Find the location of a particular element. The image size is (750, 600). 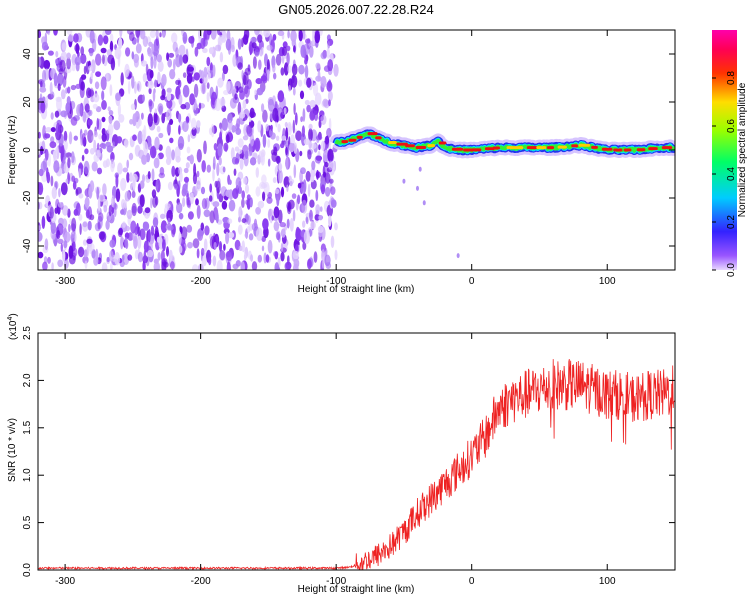

top-y-tick-label: -20 is located at coordinates (27, 197).